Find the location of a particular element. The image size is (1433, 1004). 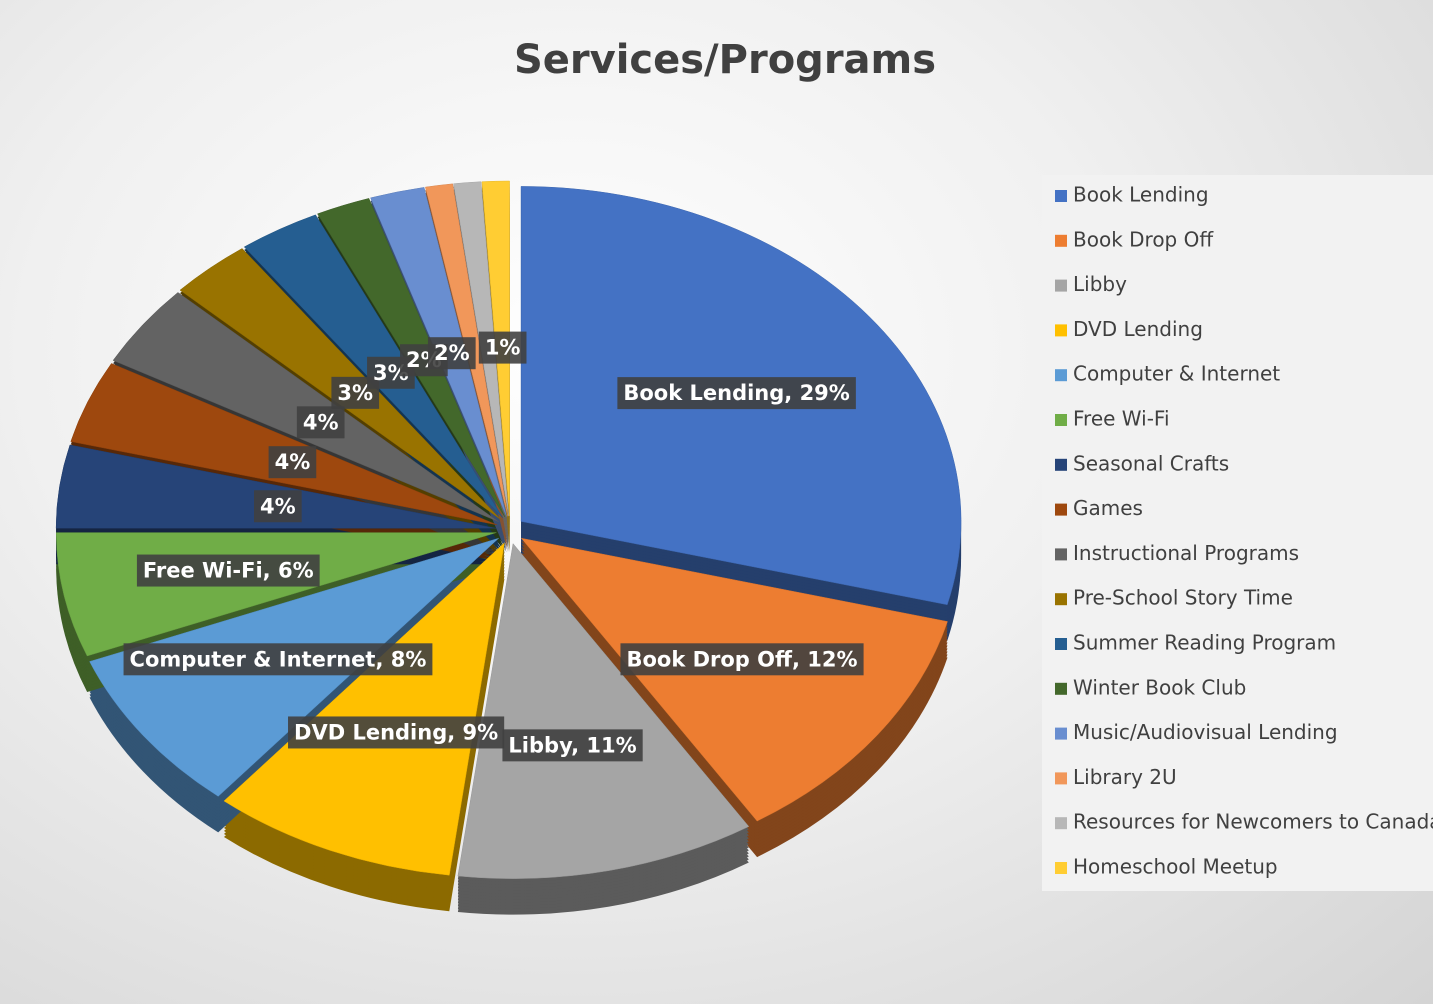

chart-title: Services/Programs is located at coordinates (725, 60).